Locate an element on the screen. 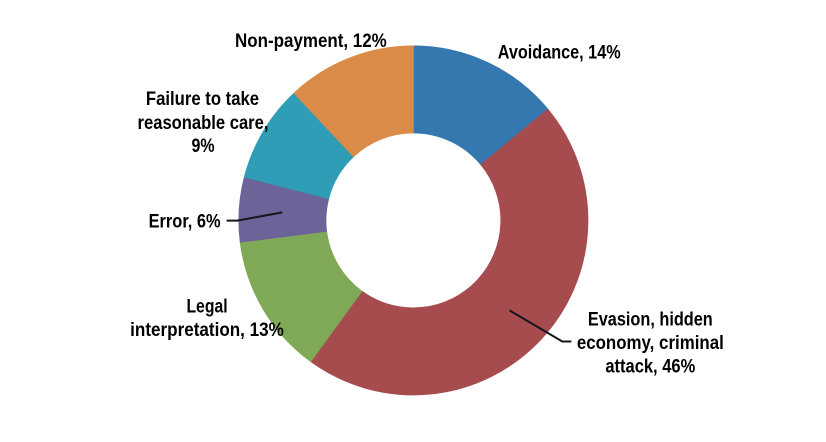  svg-text: interpretation, 13% is located at coordinates (207, 329).